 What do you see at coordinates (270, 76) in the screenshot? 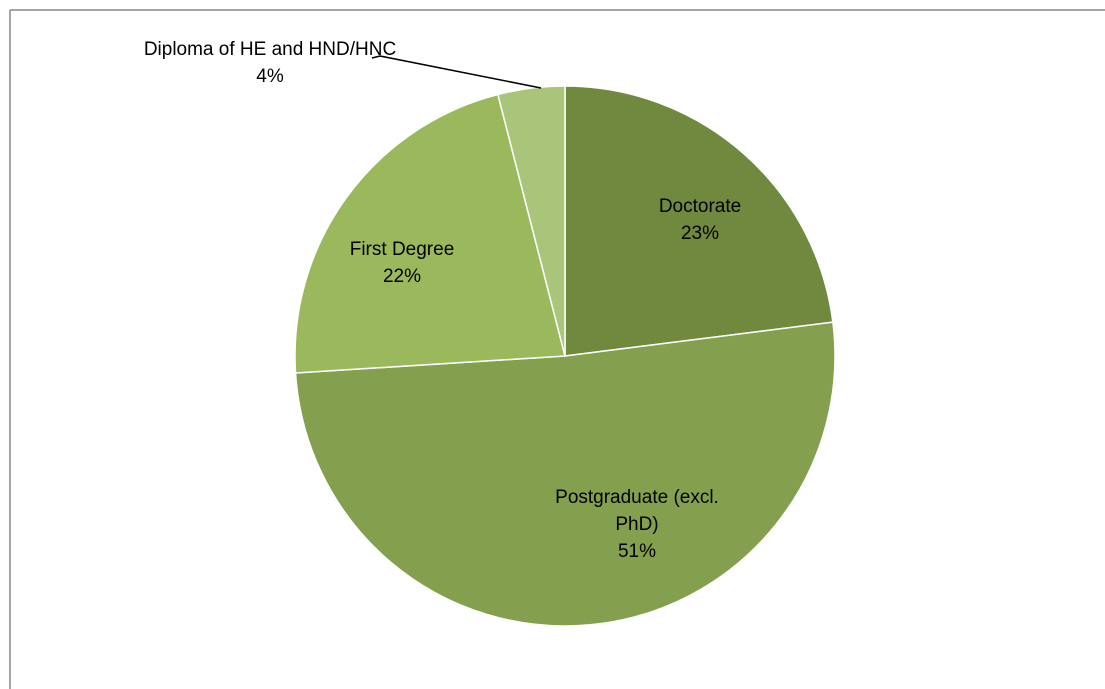
I see `value-label: 4%` at bounding box center [270, 76].